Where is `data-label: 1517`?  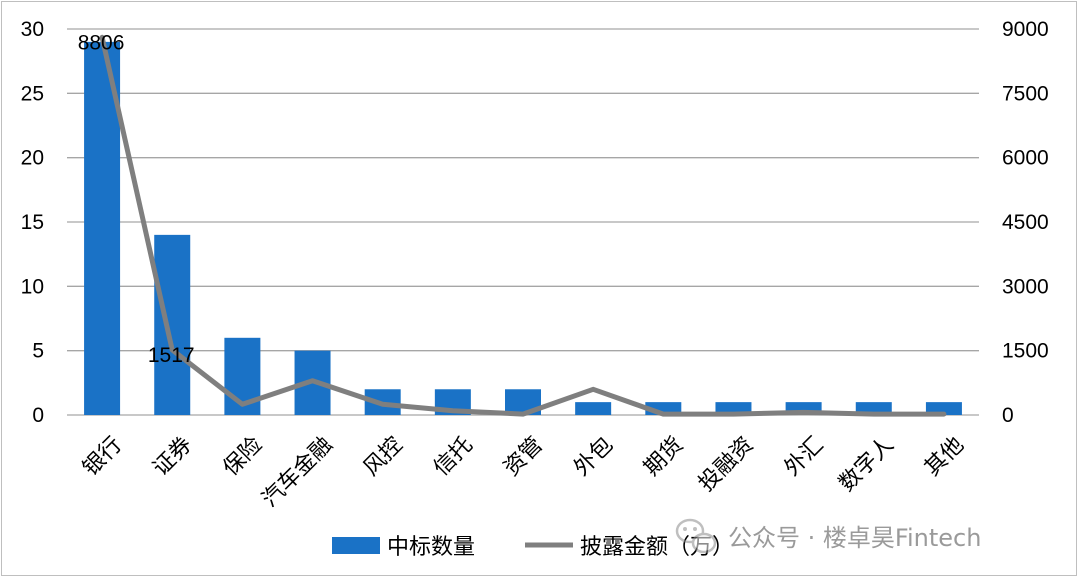
data-label: 1517 is located at coordinates (171, 355).